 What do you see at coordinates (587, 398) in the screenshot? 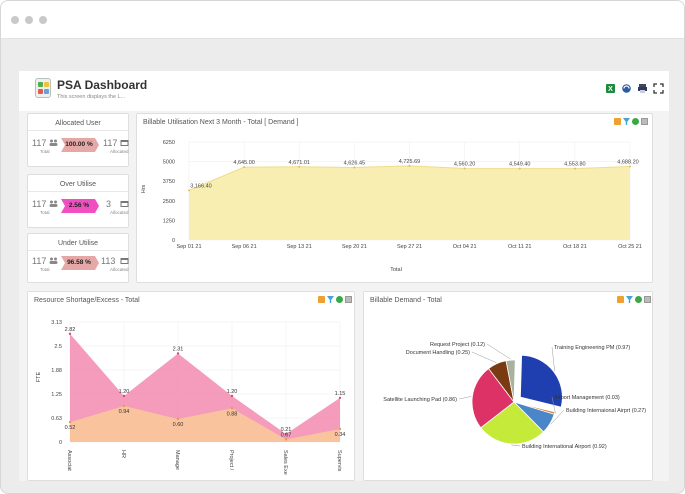
I see `slice-label: Airport Management (0.03)` at bounding box center [587, 398].